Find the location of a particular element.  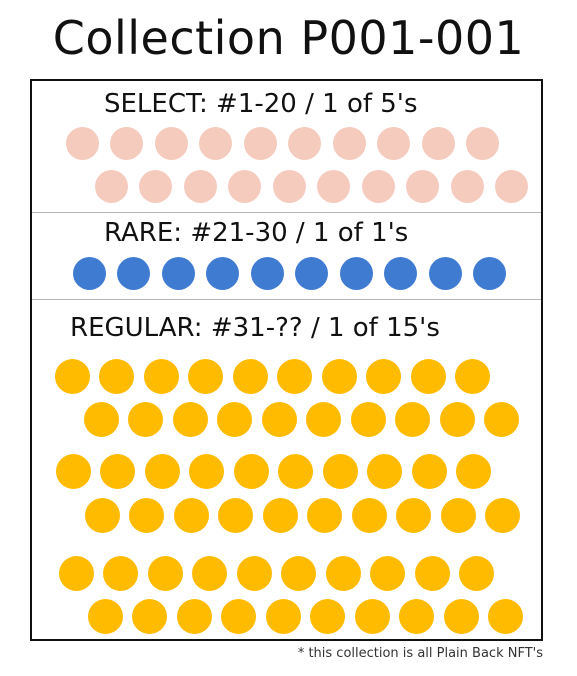

collection-title: Collection P001-001 is located at coordinates (288, 38).